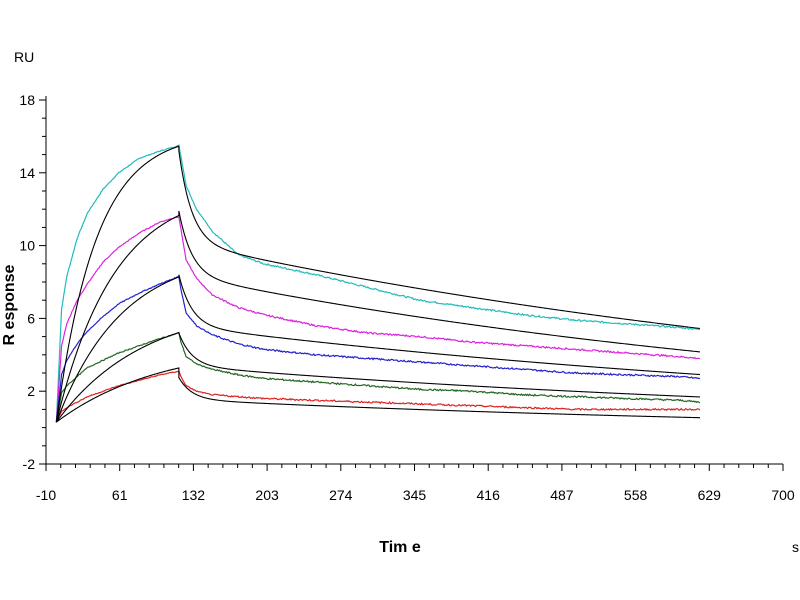 Image resolution: width=800 pixels, height=600 pixels. Describe the element at coordinates (341, 495) in the screenshot. I see `x-tick-label: 274` at that location.